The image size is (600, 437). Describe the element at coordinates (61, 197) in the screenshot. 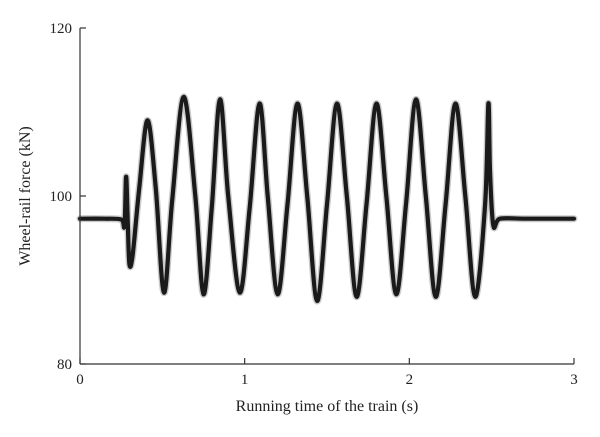

I see `y-tick-label: 100` at that location.